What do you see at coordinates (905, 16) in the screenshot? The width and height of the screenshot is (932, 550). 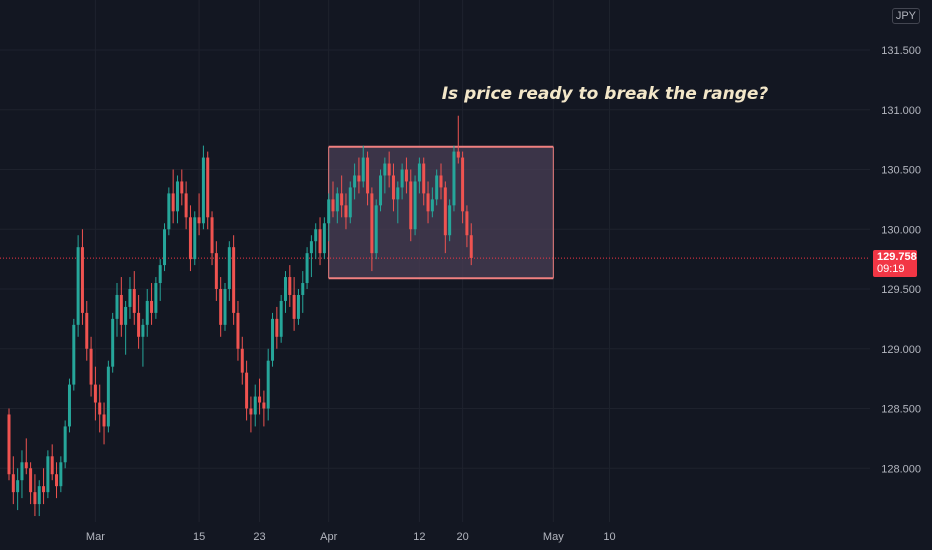 I see `currency-badge: JPY` at bounding box center [905, 16].